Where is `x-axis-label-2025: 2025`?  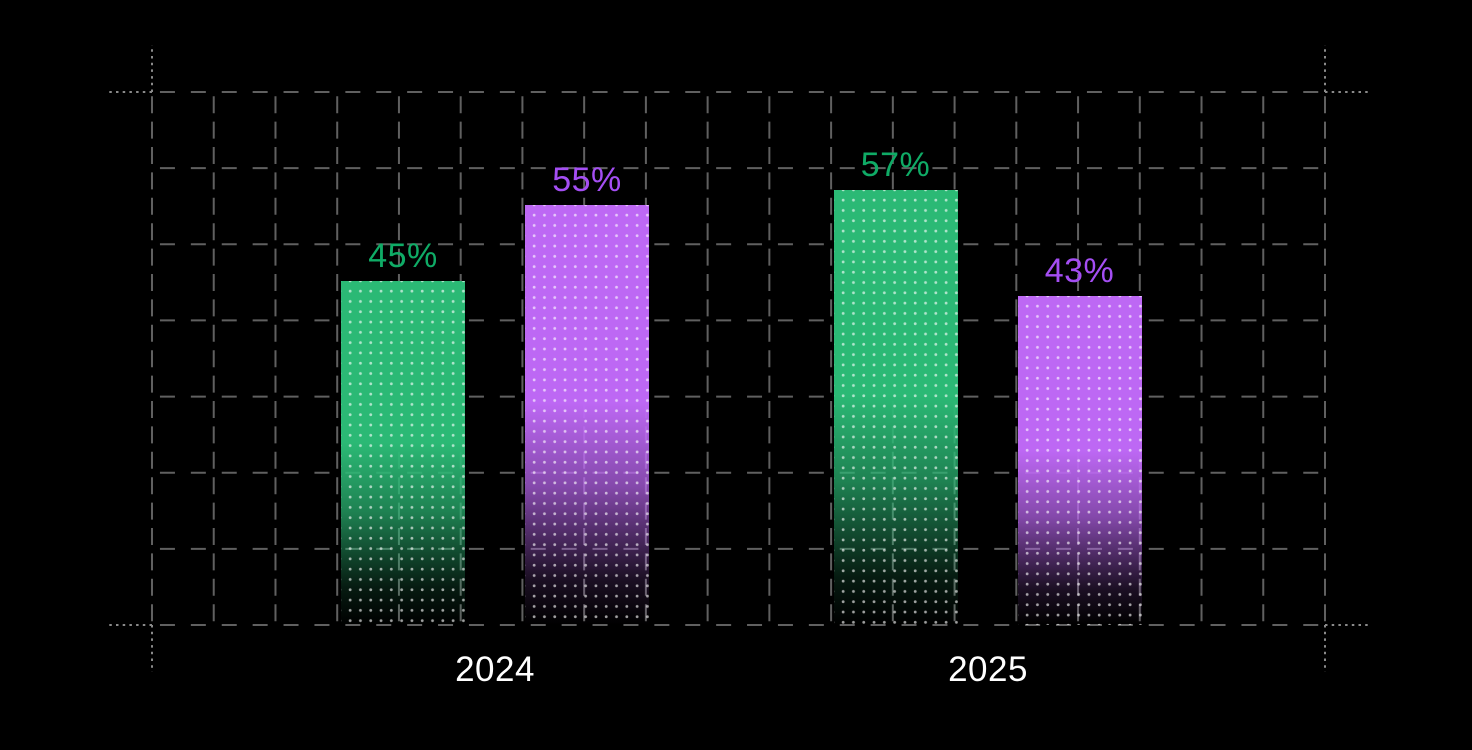
x-axis-label-2025: 2025 is located at coordinates (988, 669).